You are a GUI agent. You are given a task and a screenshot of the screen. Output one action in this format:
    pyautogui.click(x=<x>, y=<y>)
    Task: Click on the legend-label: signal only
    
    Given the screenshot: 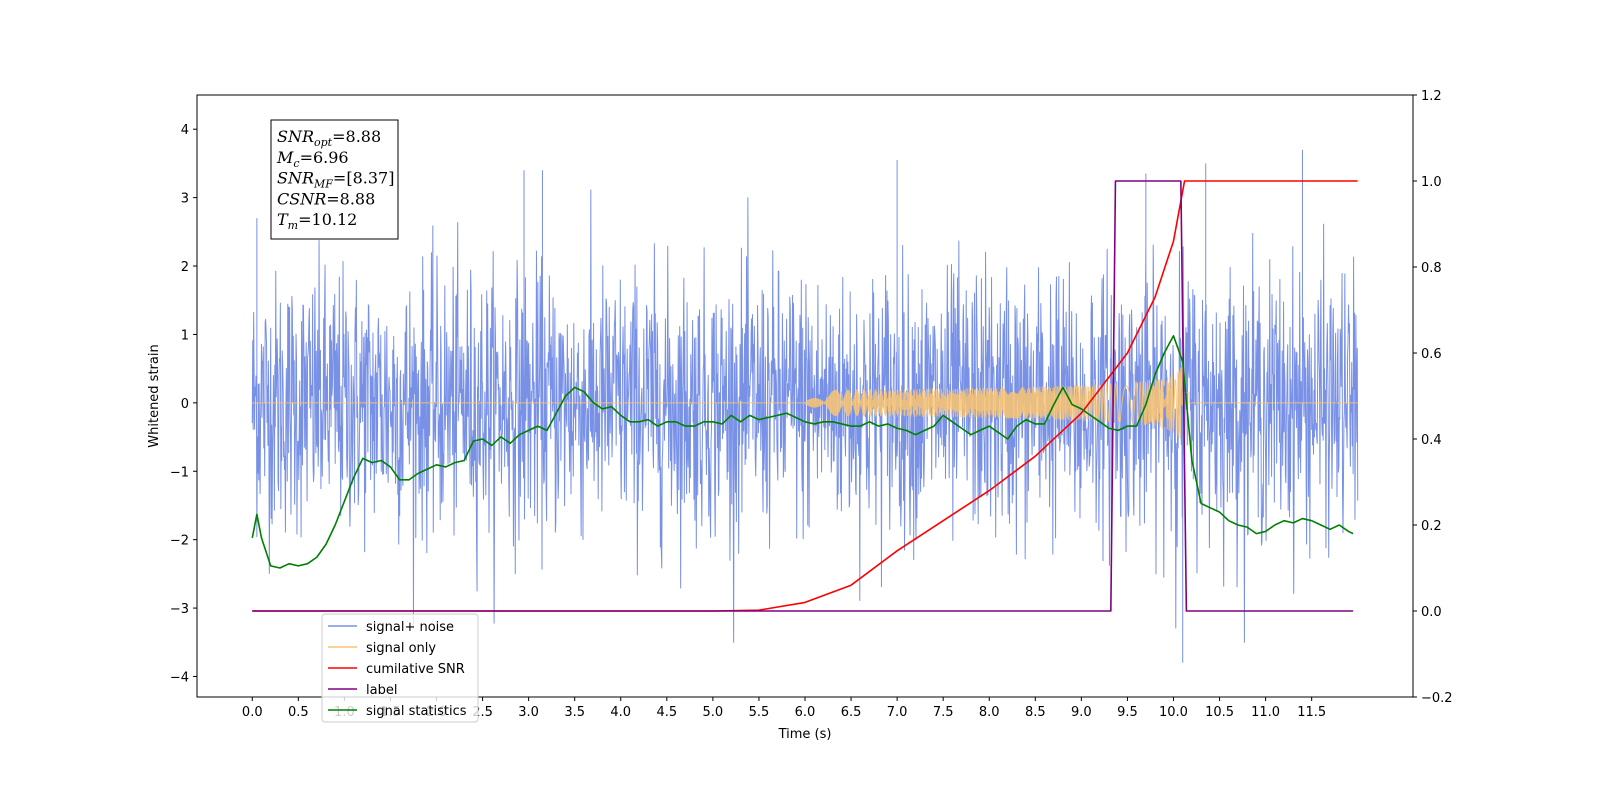 What is the action you would take?
    pyautogui.click(x=401, y=648)
    